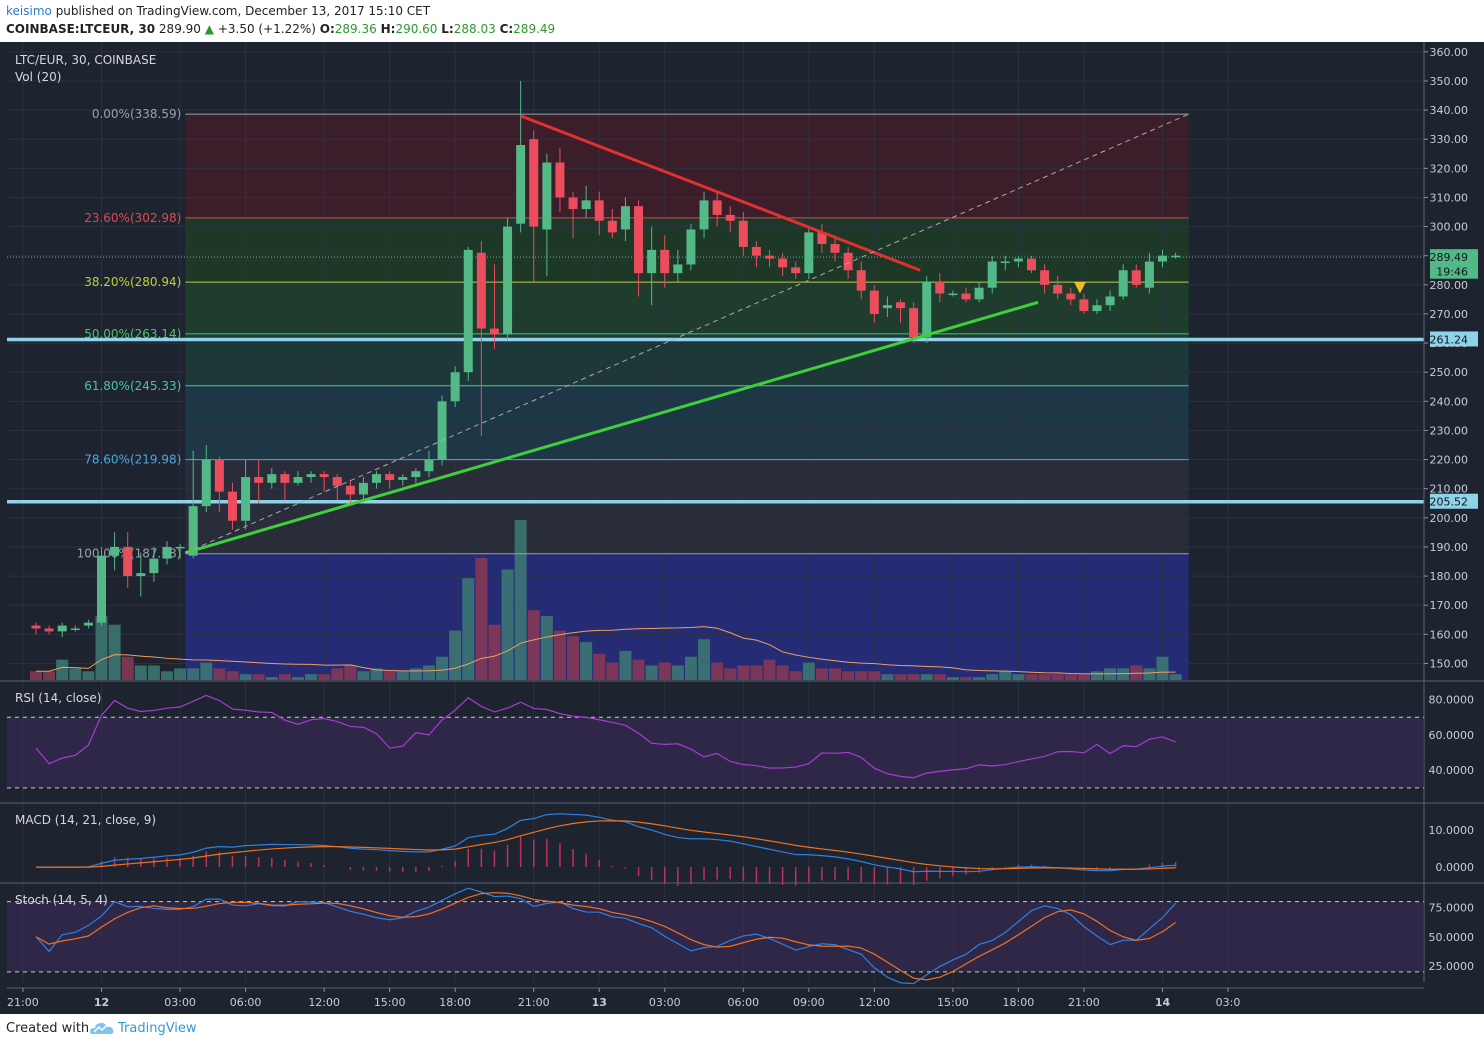  Describe the element at coordinates (85, 820) in the screenshot. I see `macd-label: MACD (14, 21, close, 9)` at that location.